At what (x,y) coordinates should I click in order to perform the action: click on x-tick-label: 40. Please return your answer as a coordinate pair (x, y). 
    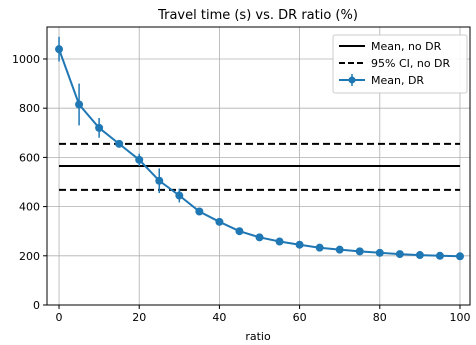
    Looking at the image, I should click on (219, 317).